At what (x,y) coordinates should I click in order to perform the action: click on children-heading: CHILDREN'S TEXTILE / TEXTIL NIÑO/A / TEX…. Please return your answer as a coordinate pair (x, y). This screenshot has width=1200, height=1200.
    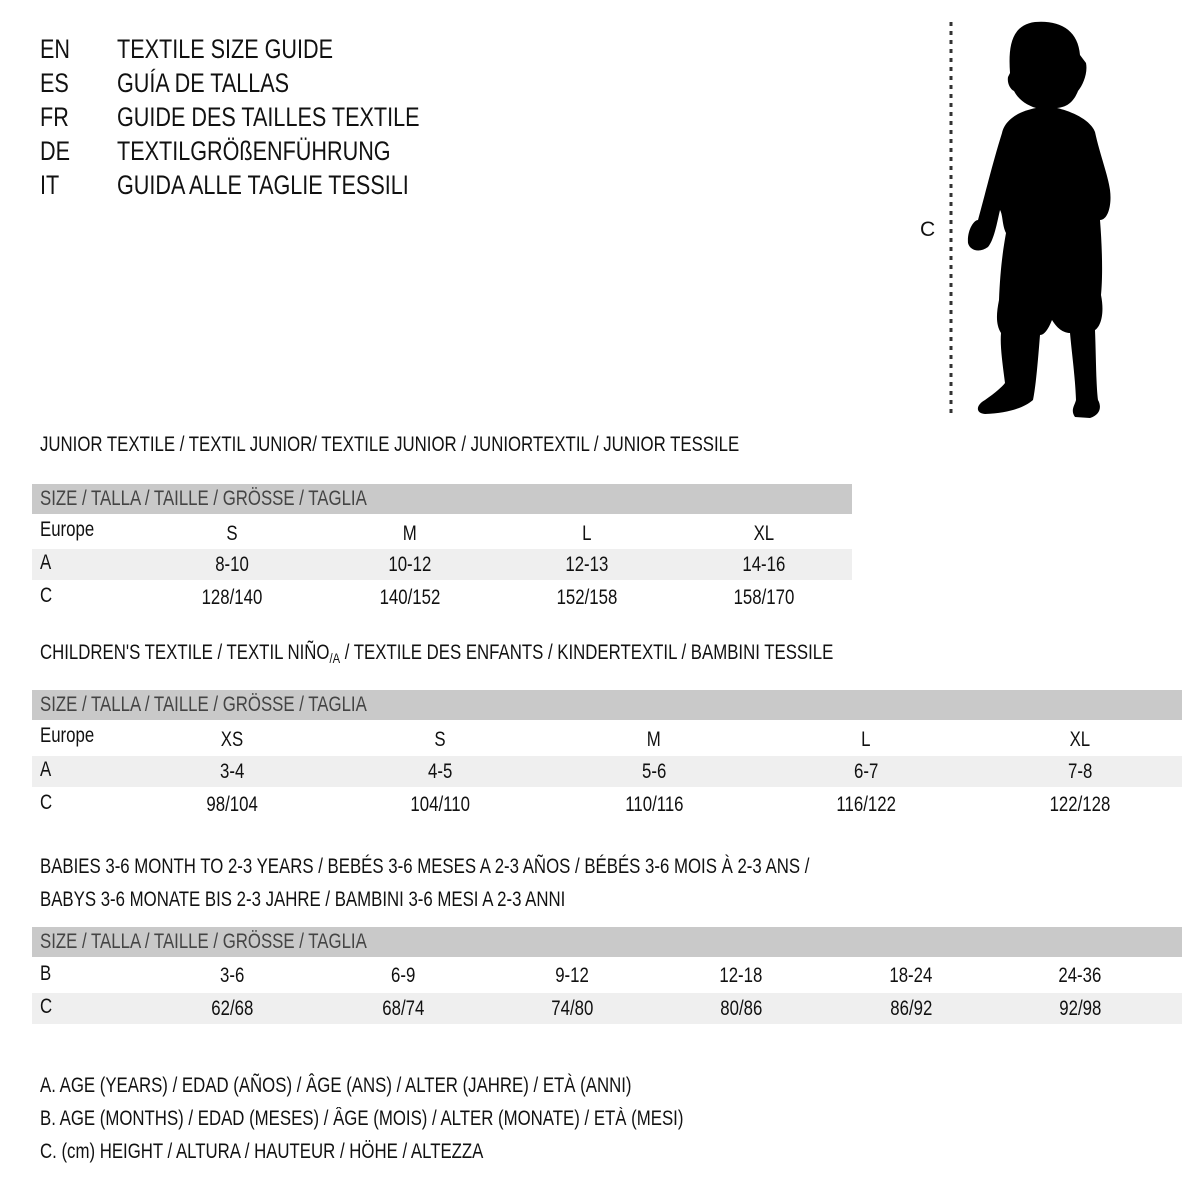
    Looking at the image, I should click on (536, 653).